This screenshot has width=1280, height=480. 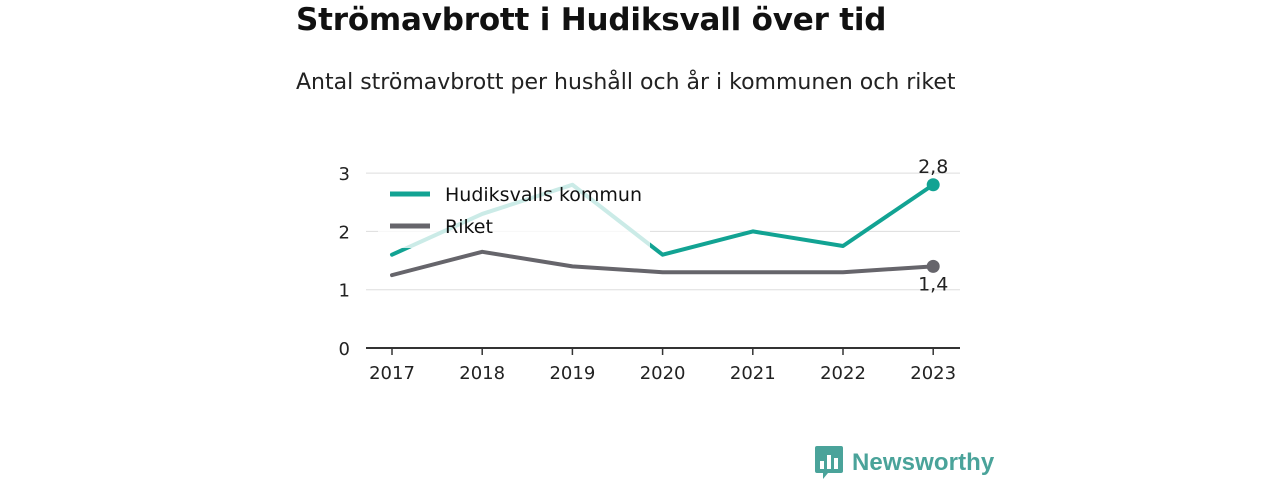 What do you see at coordinates (663, 373) in the screenshot?
I see `x-tick-label: 2020` at bounding box center [663, 373].